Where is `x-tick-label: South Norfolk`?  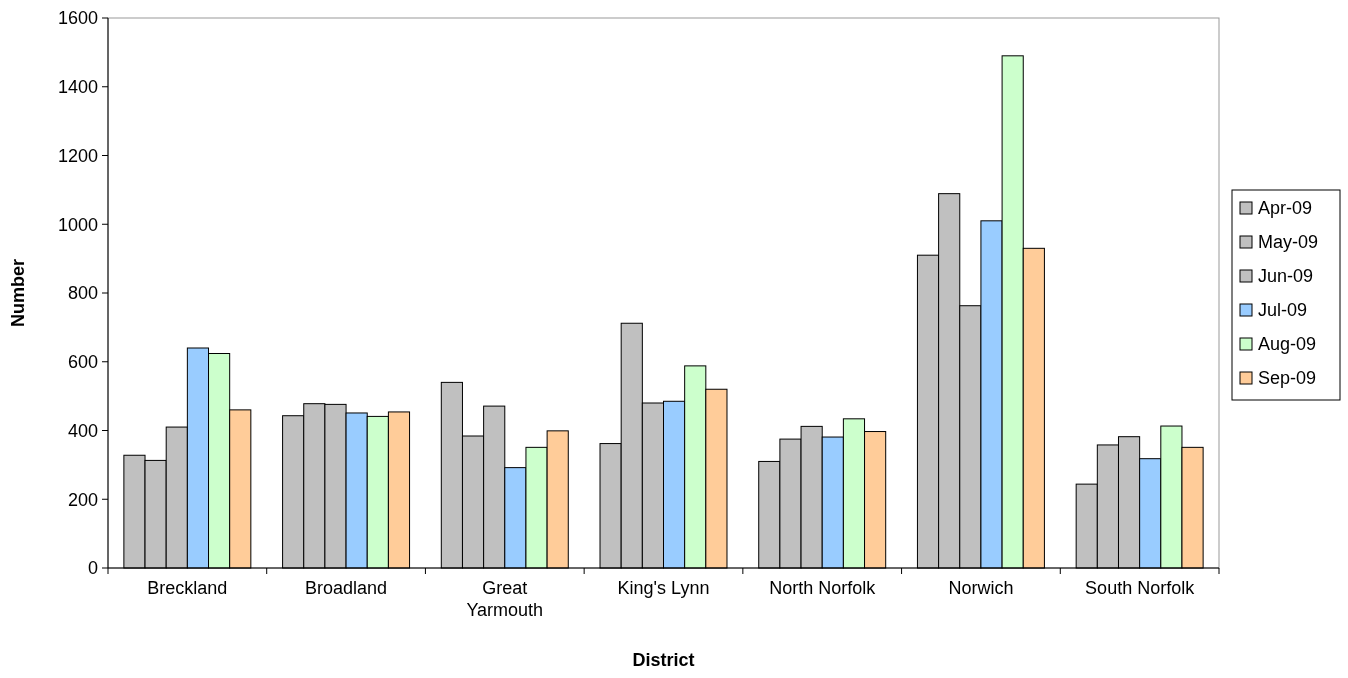
x-tick-label: South Norfolk is located at coordinates (1140, 588).